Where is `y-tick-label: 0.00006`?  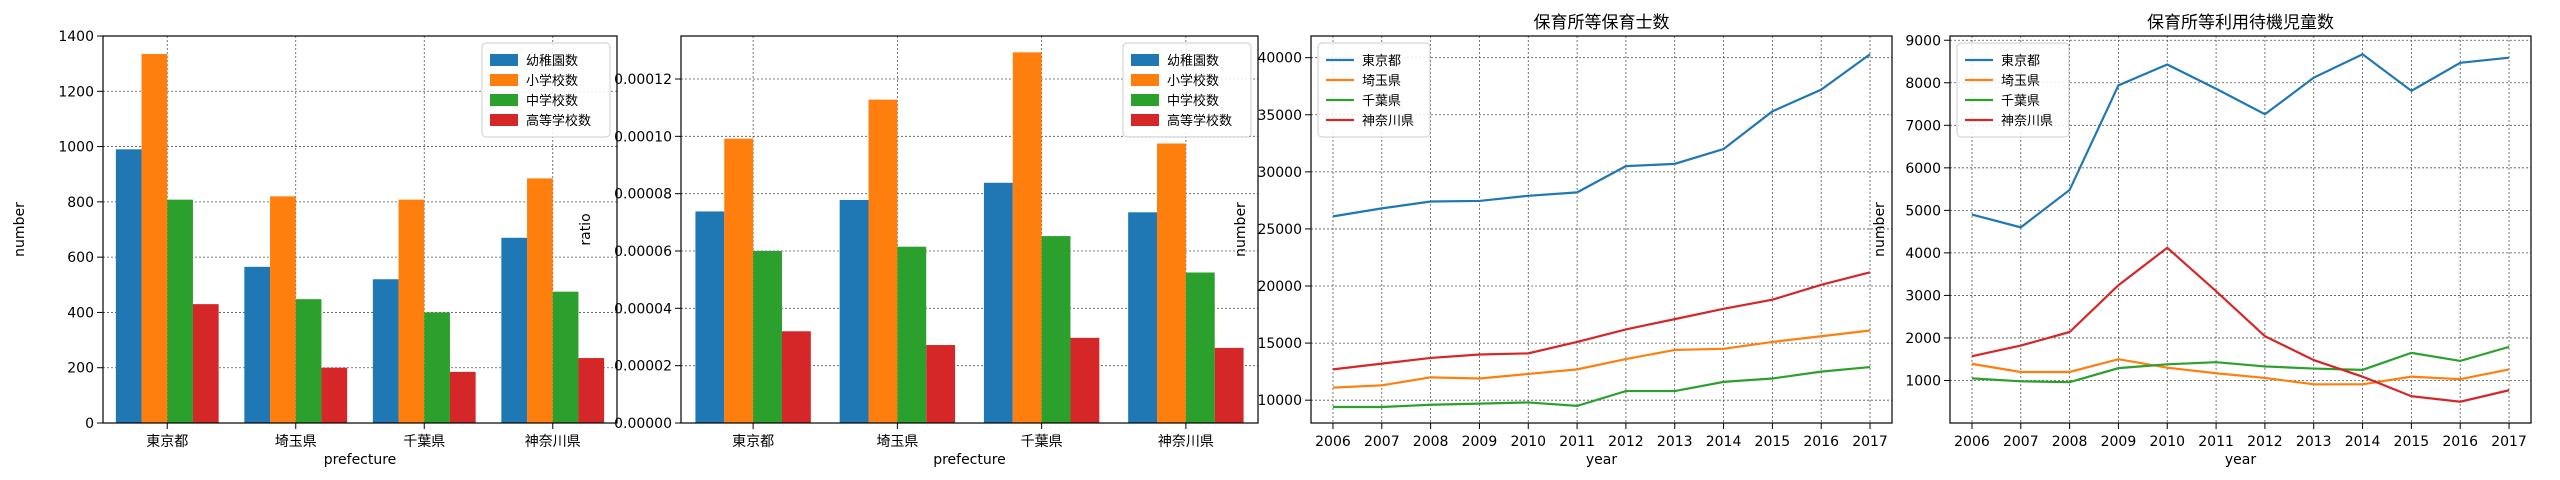
y-tick-label: 0.00006 is located at coordinates (643, 252).